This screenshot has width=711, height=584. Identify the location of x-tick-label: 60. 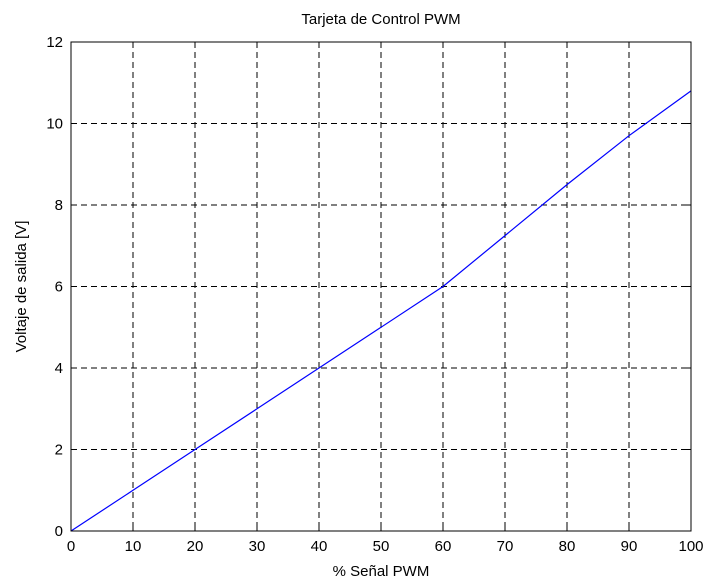
(443, 546).